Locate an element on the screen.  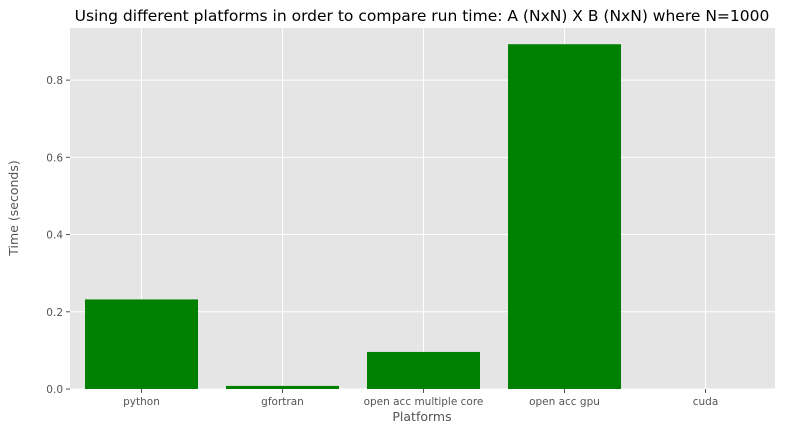
x-tick-label: open acc multiple core is located at coordinates (424, 402).